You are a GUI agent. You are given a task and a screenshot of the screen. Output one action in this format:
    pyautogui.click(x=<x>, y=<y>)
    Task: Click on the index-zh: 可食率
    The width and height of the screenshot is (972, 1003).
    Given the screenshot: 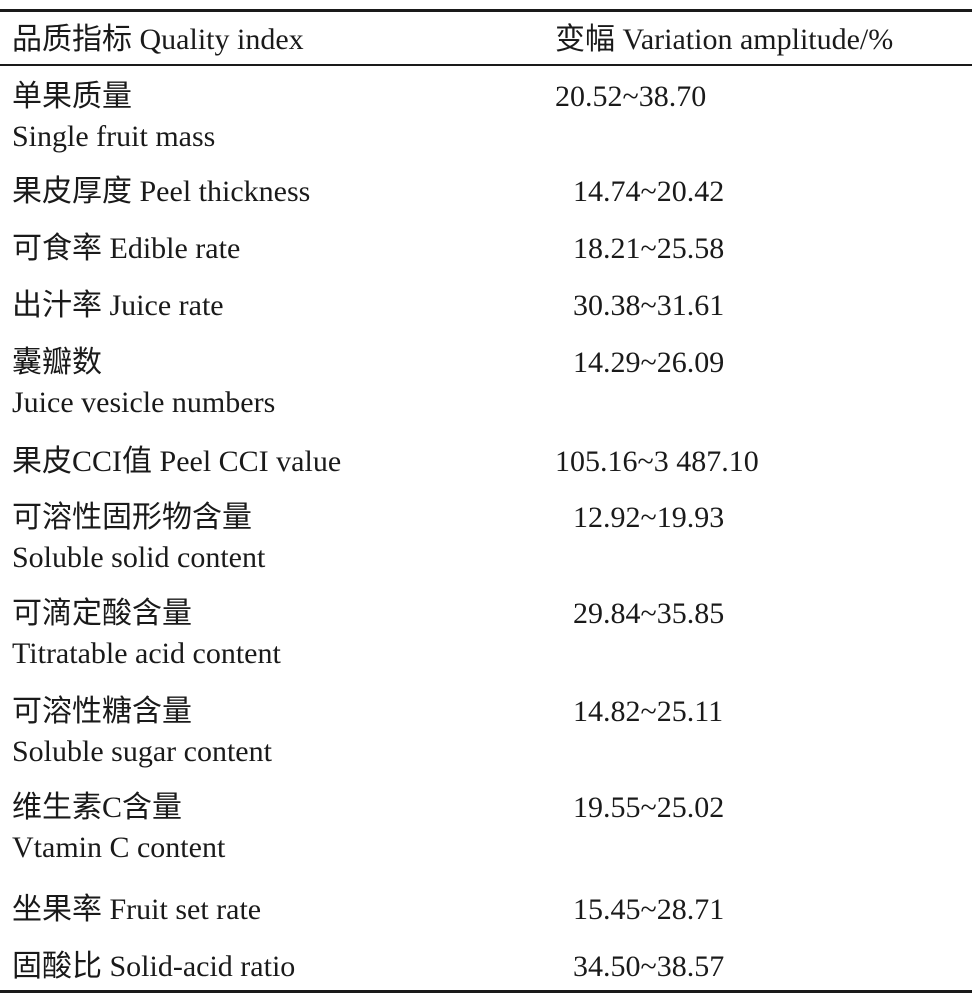 What is the action you would take?
    pyautogui.click(x=57, y=248)
    